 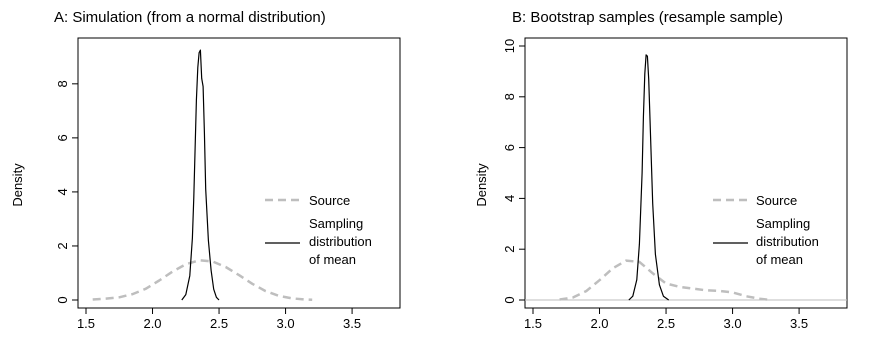 I want to click on panel-a-x-tick-label-0: 1.5, so click(x=86, y=323).